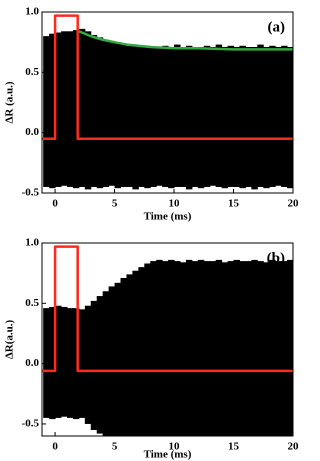 The image size is (320, 461). What do you see at coordinates (115, 204) in the screenshot?
I see `x-tick-label: 5` at bounding box center [115, 204].